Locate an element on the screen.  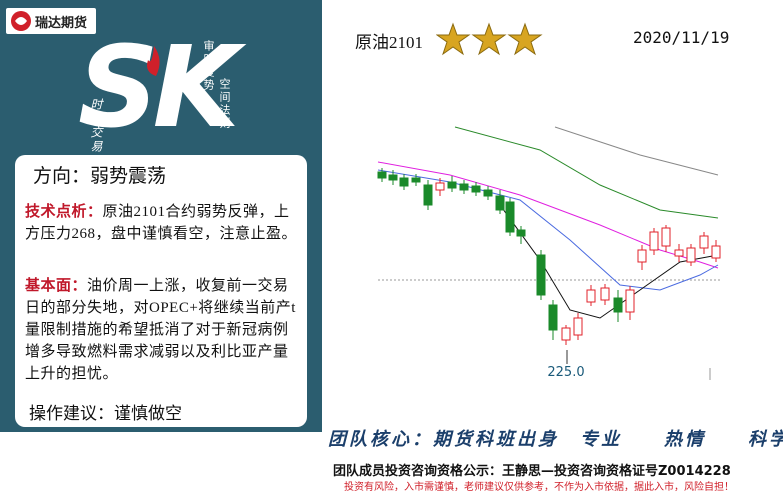
logo-caption: 空间法则 is located at coordinates (224, 104).